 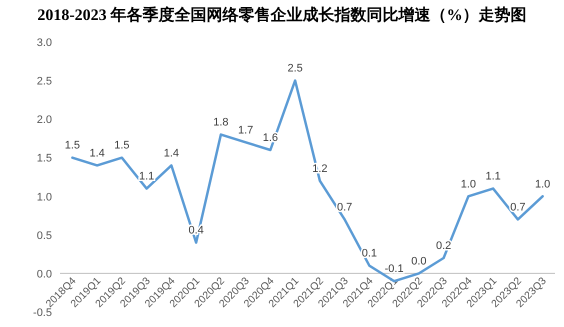 What do you see at coordinates (44, 158) in the screenshot?
I see `y-tick-label: 1.5` at bounding box center [44, 158].